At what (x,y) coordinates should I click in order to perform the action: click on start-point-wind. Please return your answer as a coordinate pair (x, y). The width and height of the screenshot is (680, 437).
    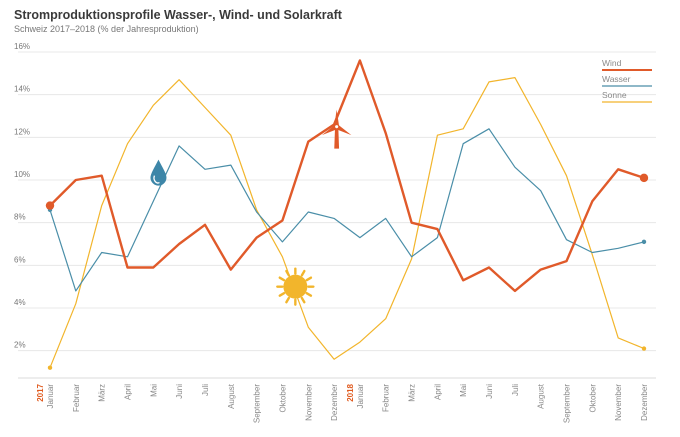
    Looking at the image, I should click on (50, 205).